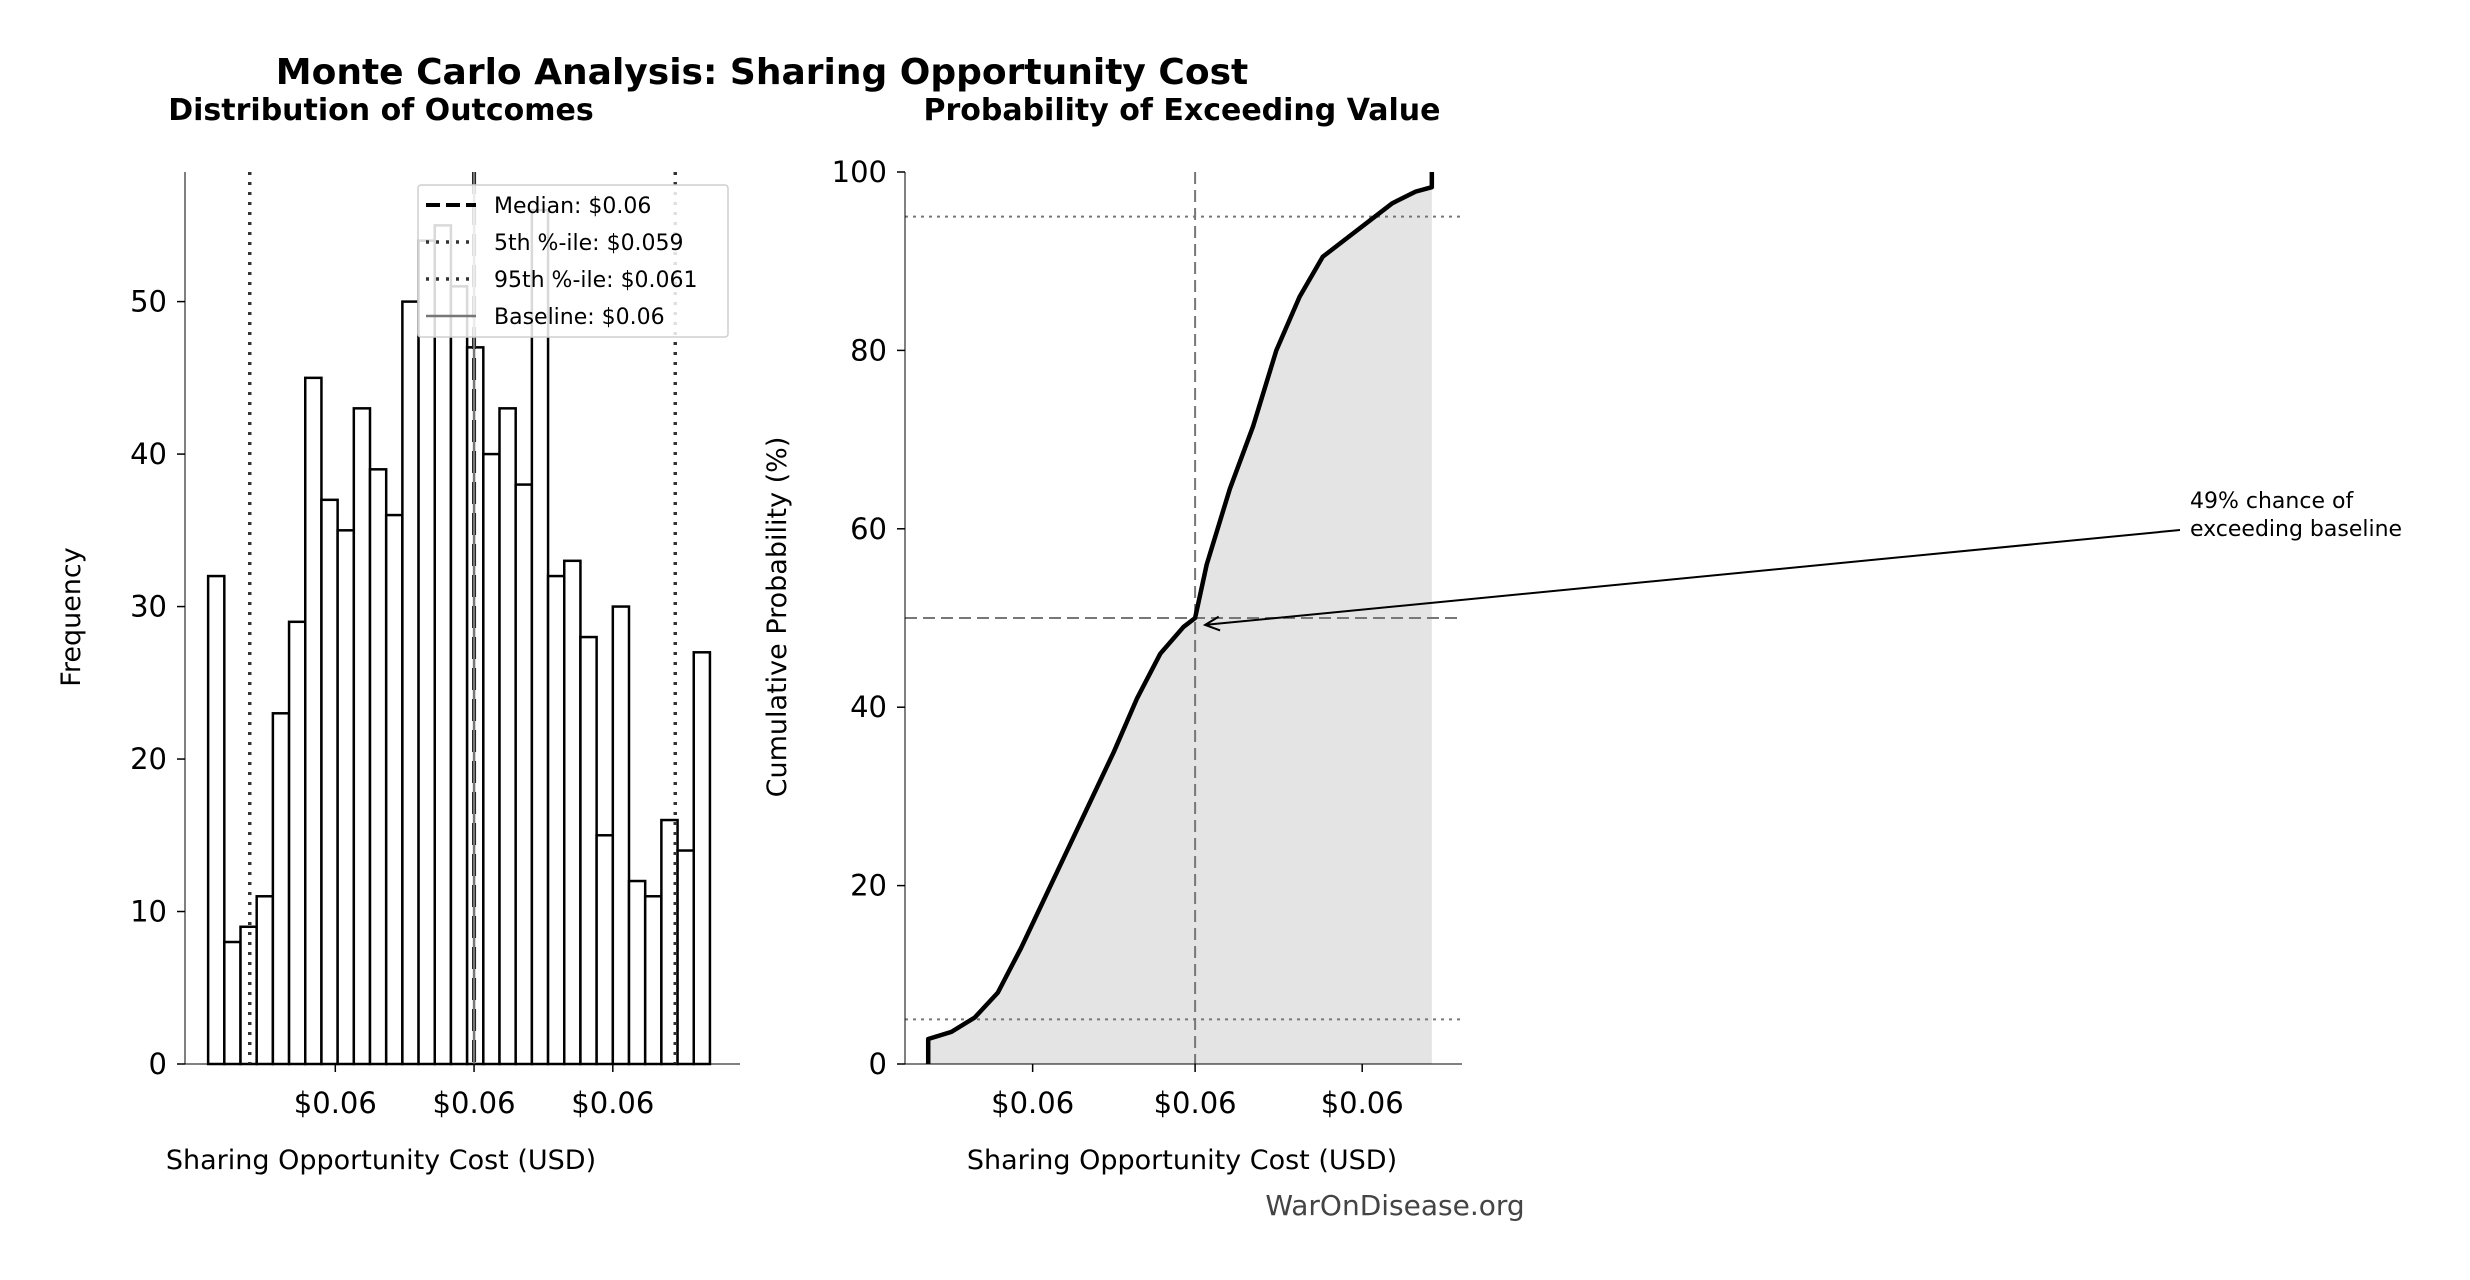  I want to click on cdf-annotation: 49% chance of exceeding baseline, so click(1802, 560).